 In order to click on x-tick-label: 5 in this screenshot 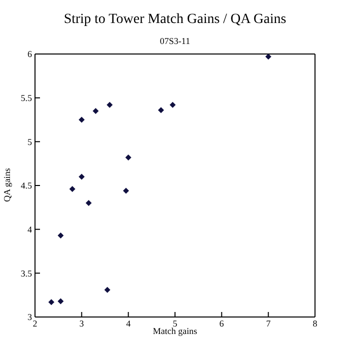, I will do `click(175, 323)`.